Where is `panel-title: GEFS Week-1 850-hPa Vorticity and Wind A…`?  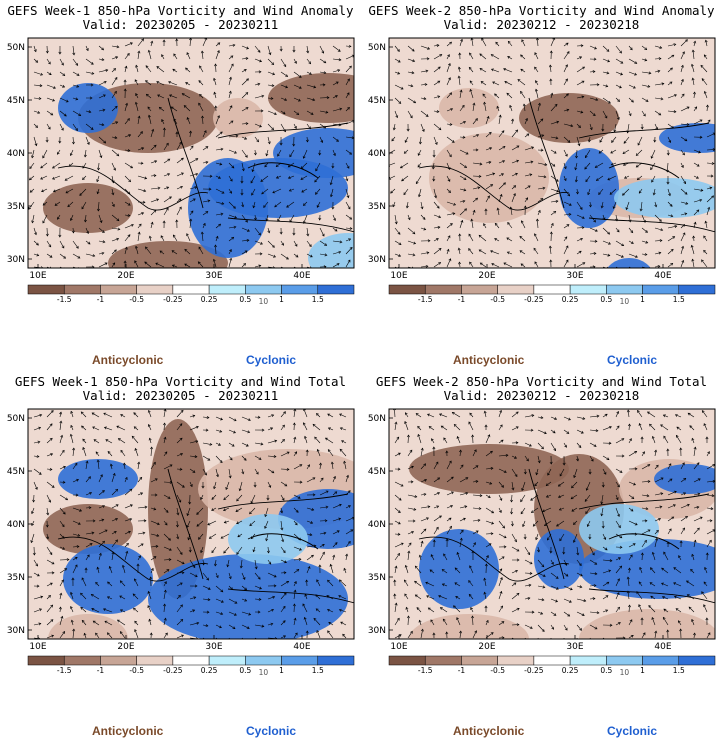 panel-title: GEFS Week-1 850-hPa Vorticity and Wind A… is located at coordinates (180, 10).